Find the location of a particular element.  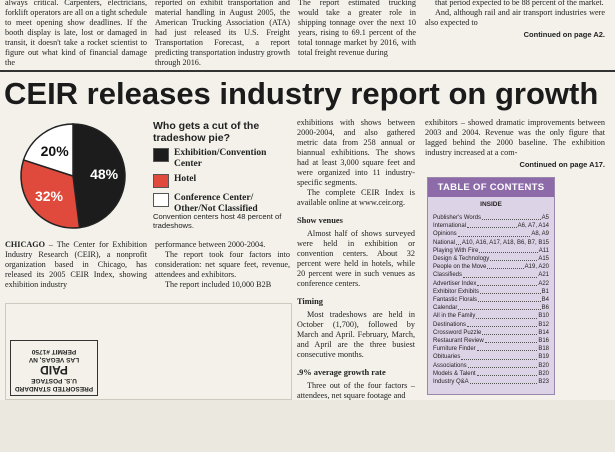

toc-entry: Advertiser Index A22 is located at coordinates (491, 284).